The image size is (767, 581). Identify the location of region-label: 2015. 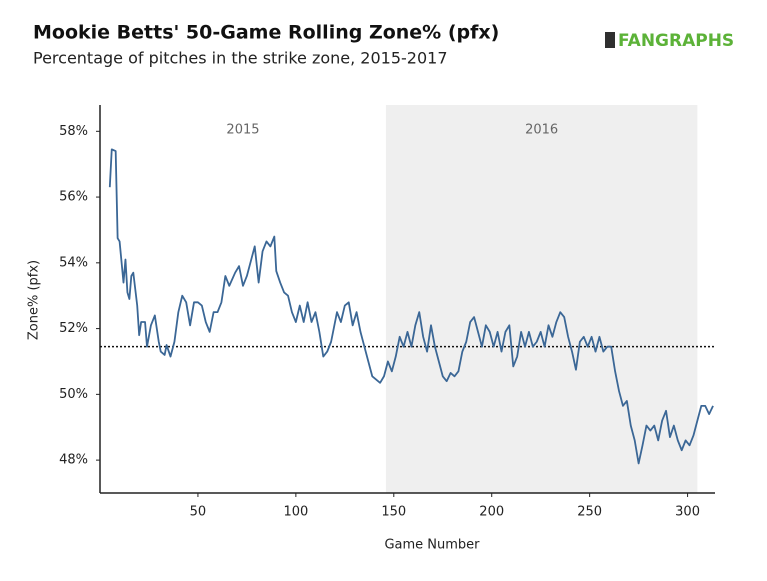
(242, 130).